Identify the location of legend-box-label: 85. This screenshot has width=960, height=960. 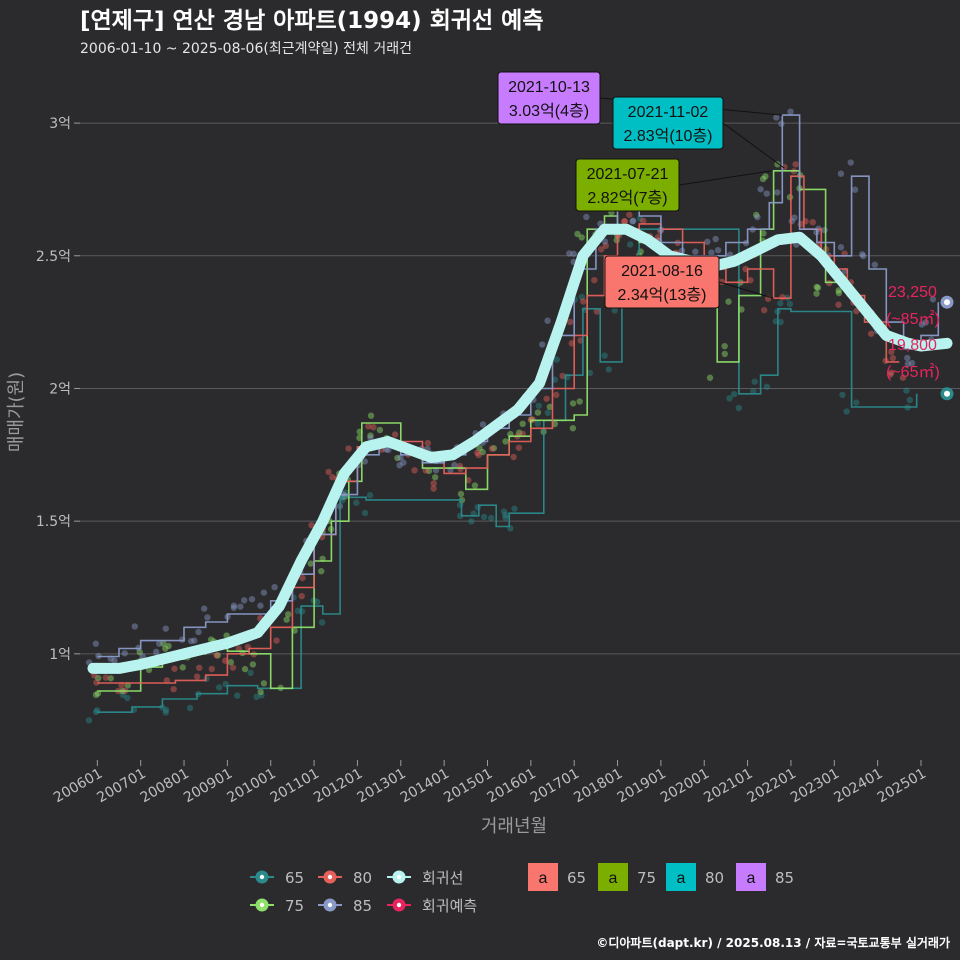
(784, 878).